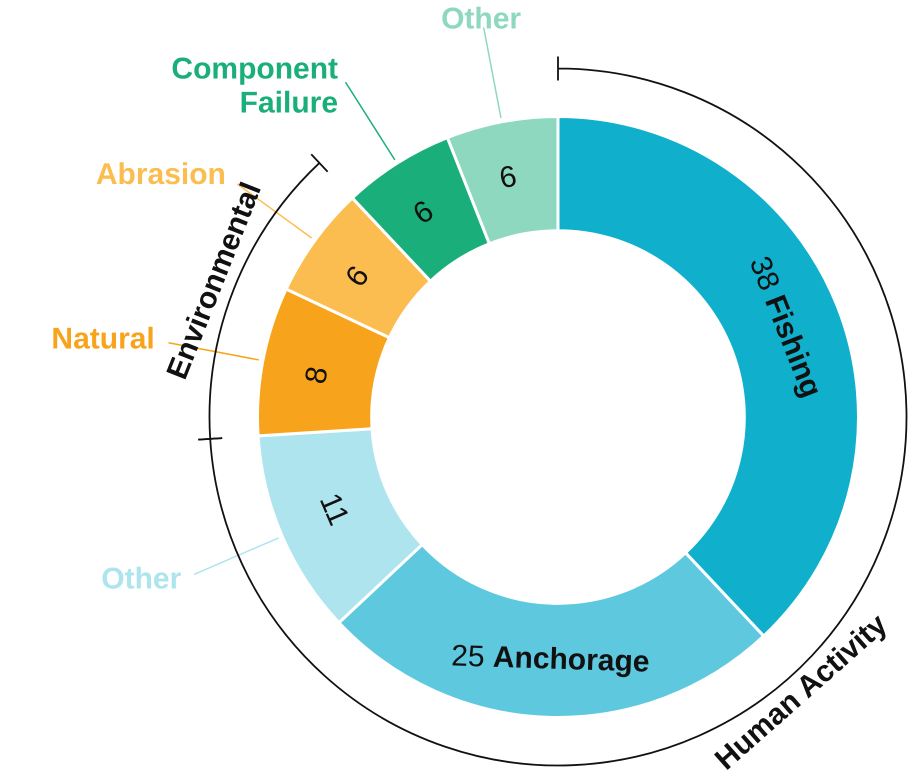 Image resolution: width=917 pixels, height=777 pixels. Describe the element at coordinates (317, 375) in the screenshot. I see `data-label: 8` at that location.